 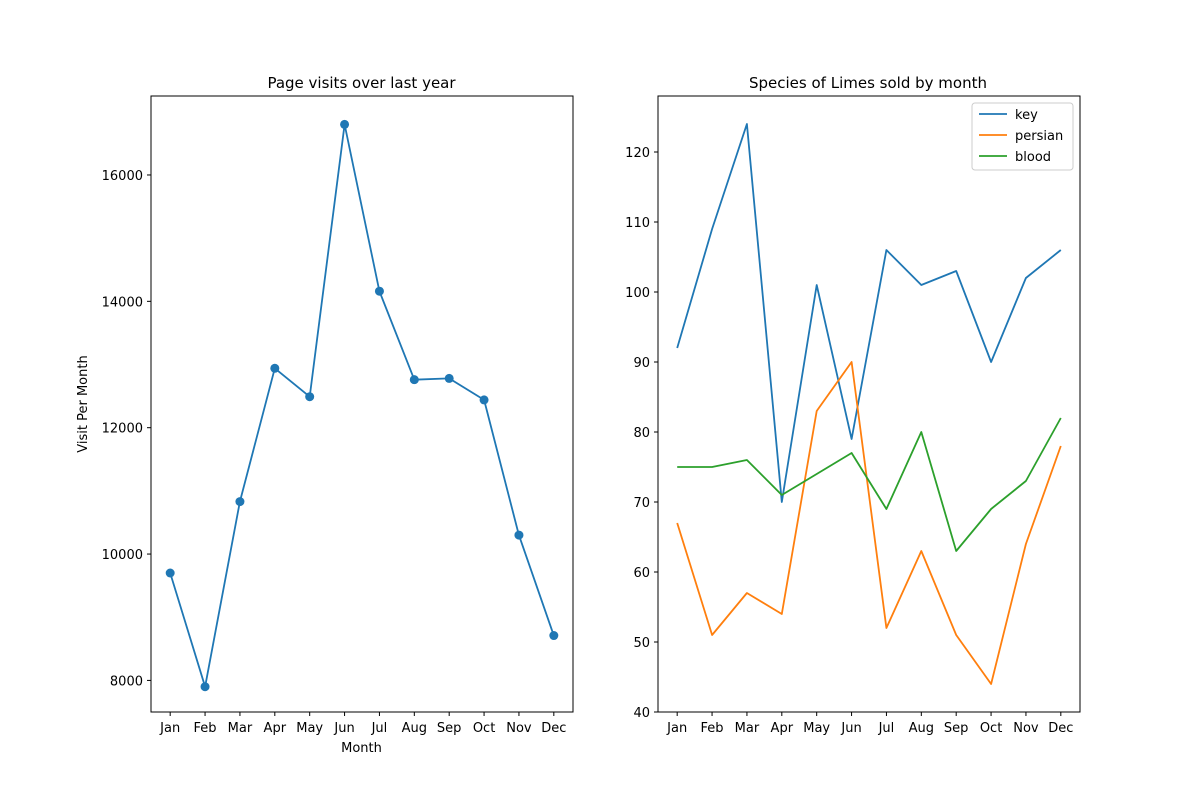 What do you see at coordinates (641, 433) in the screenshot?
I see `y-tick-label: 80` at bounding box center [641, 433].